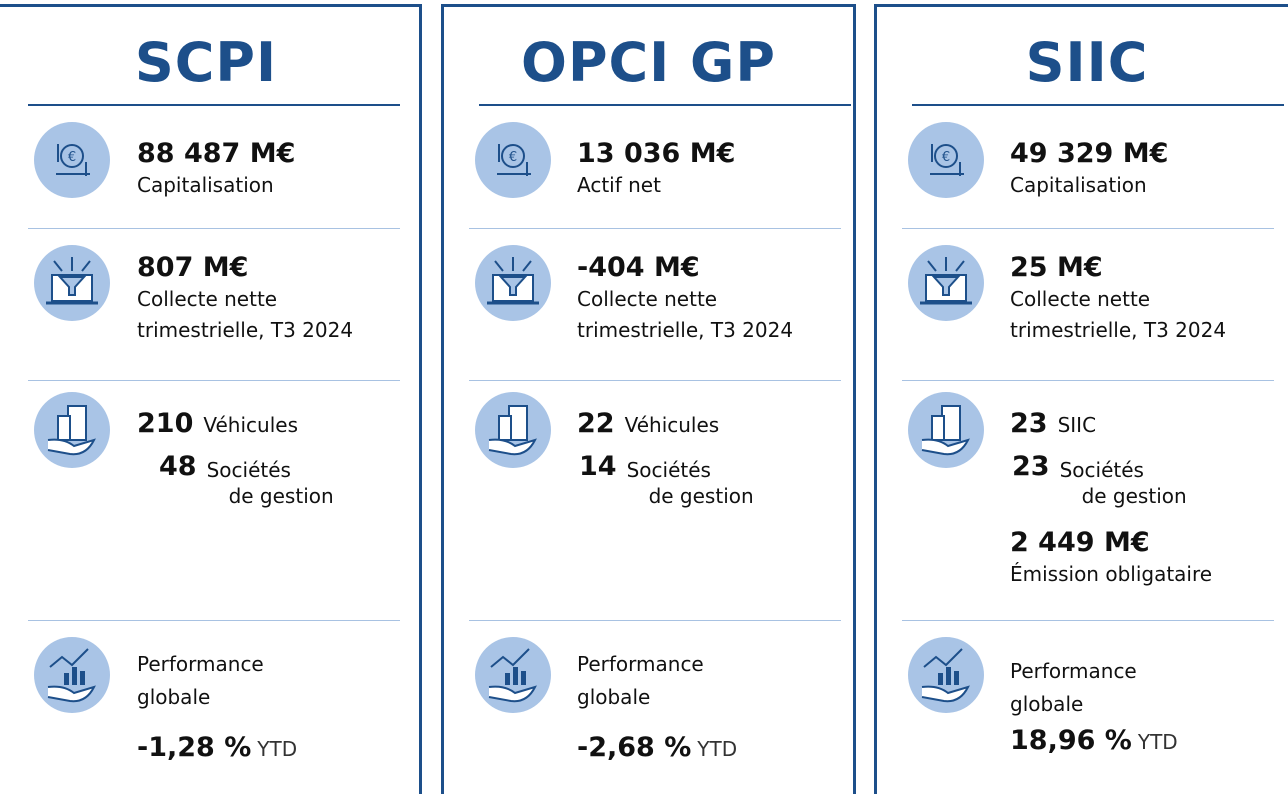 The height and width of the screenshot is (794, 1288). I want to click on value: -1,28 %, so click(194, 747).